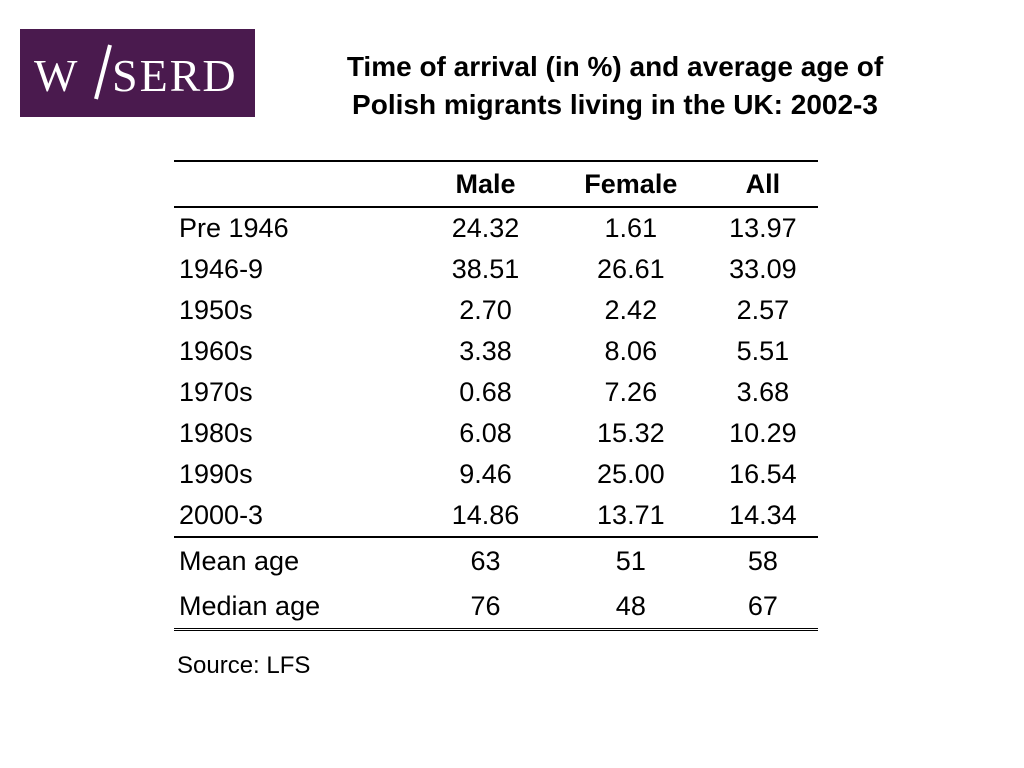 The height and width of the screenshot is (768, 1024). What do you see at coordinates (630, 560) in the screenshot?
I see `cell-female: 51` at bounding box center [630, 560].